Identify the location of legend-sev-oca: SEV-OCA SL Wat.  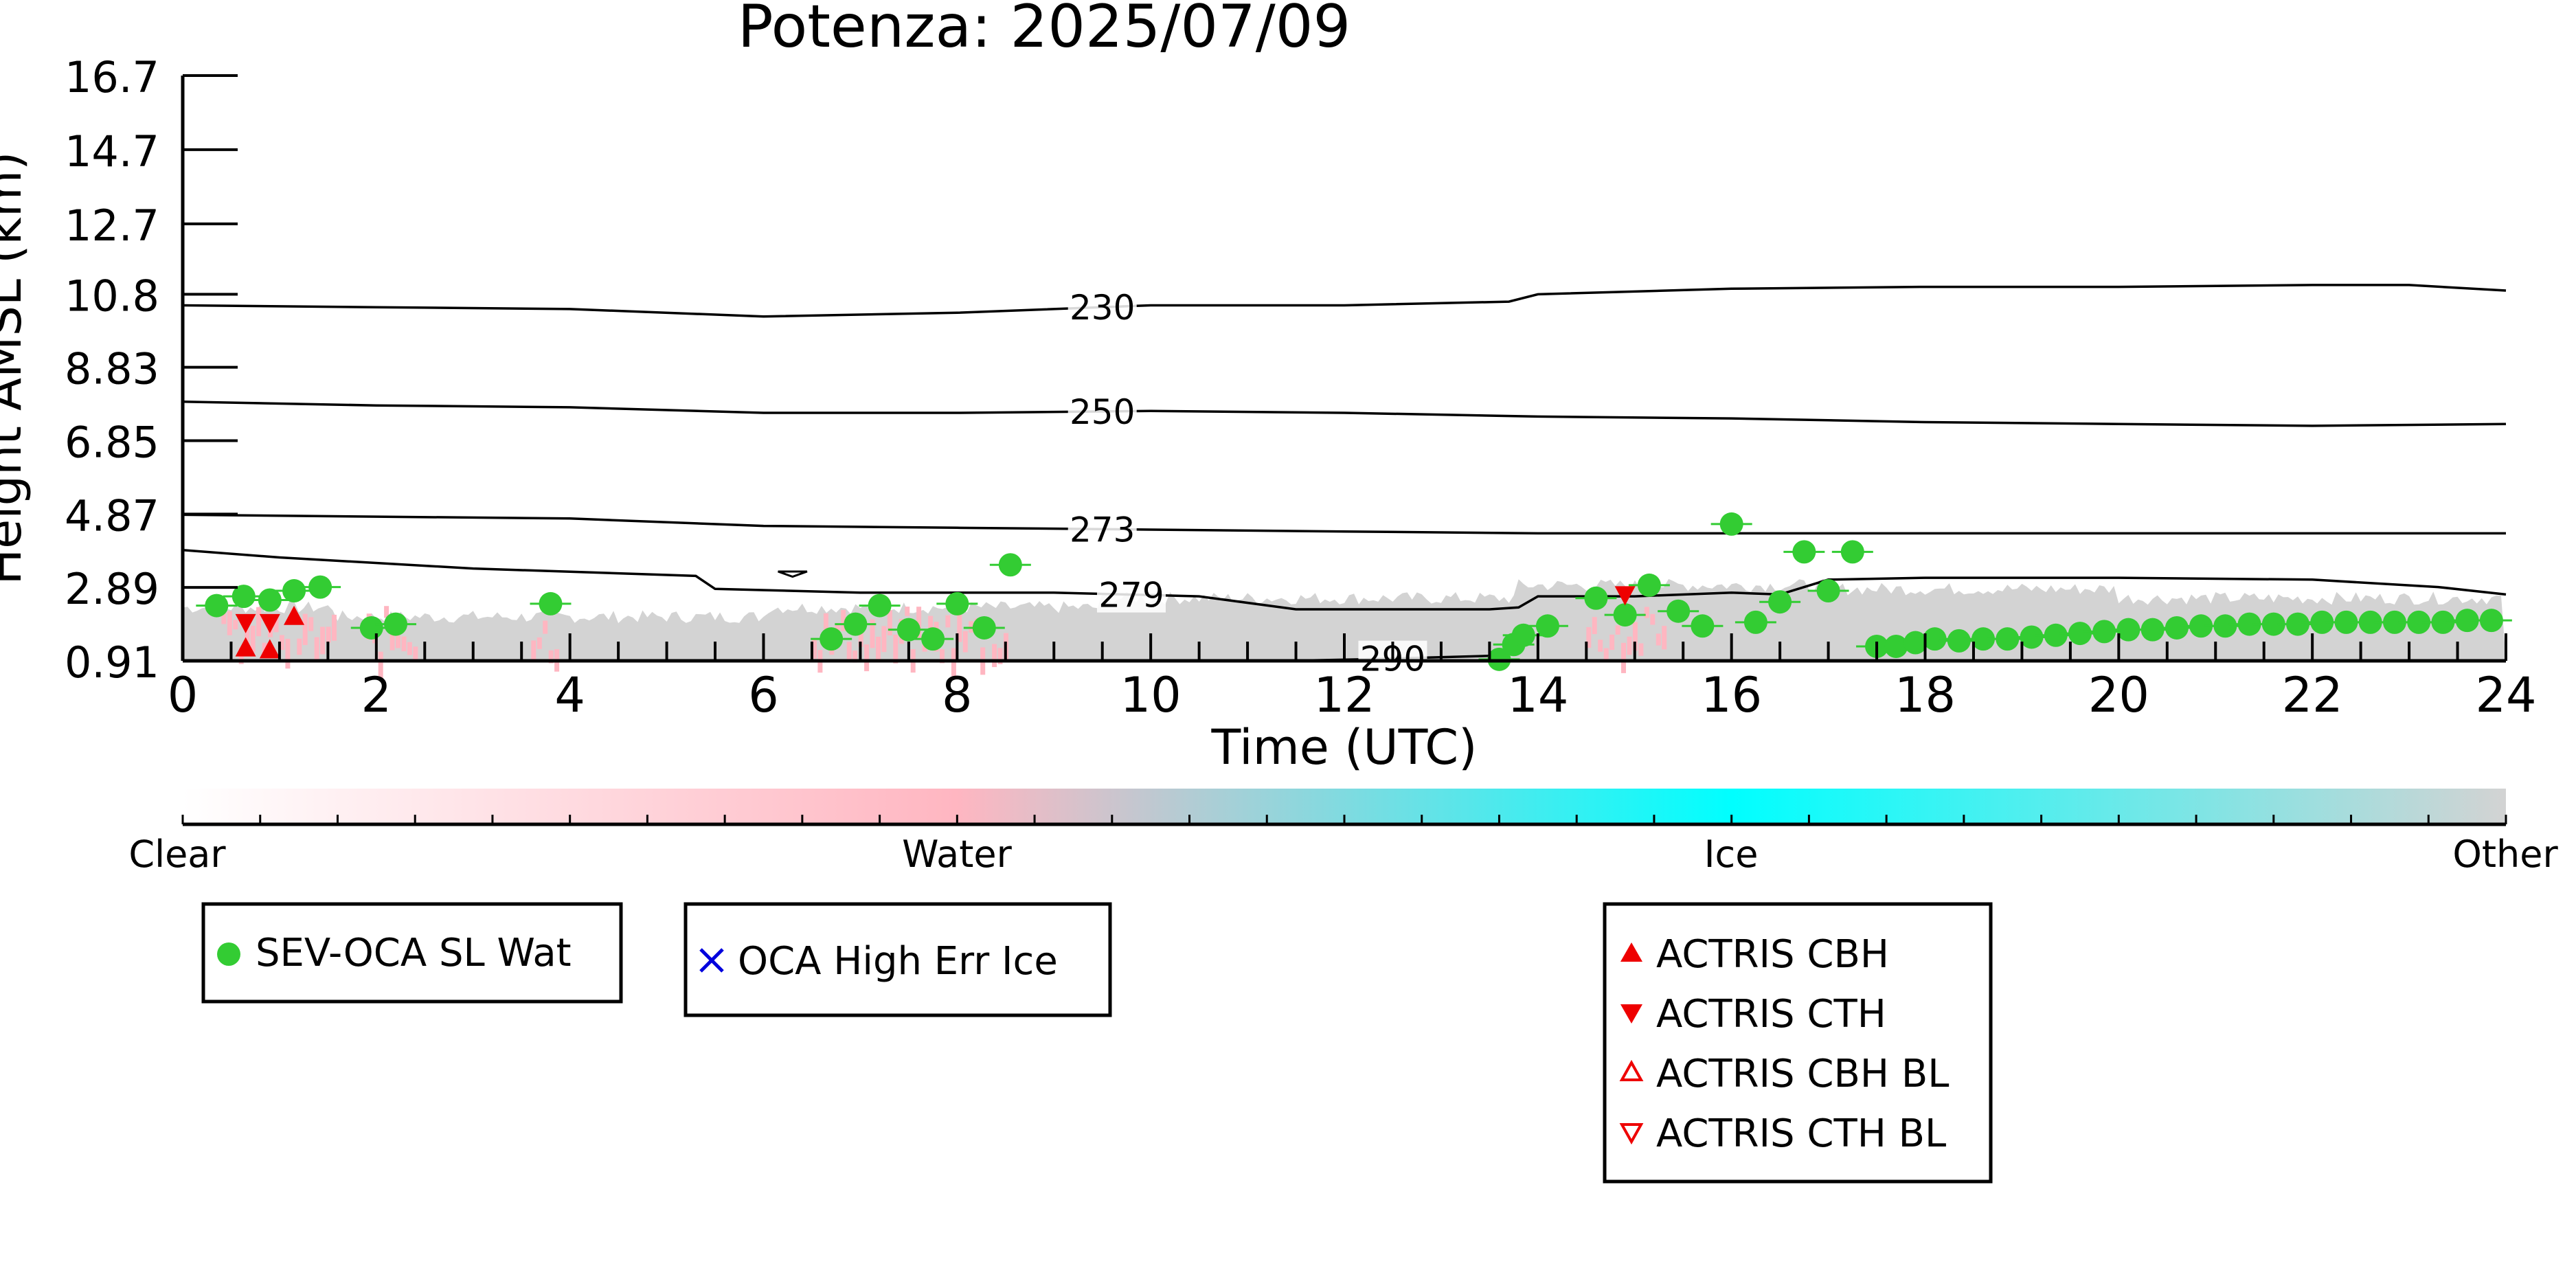
(412, 953).